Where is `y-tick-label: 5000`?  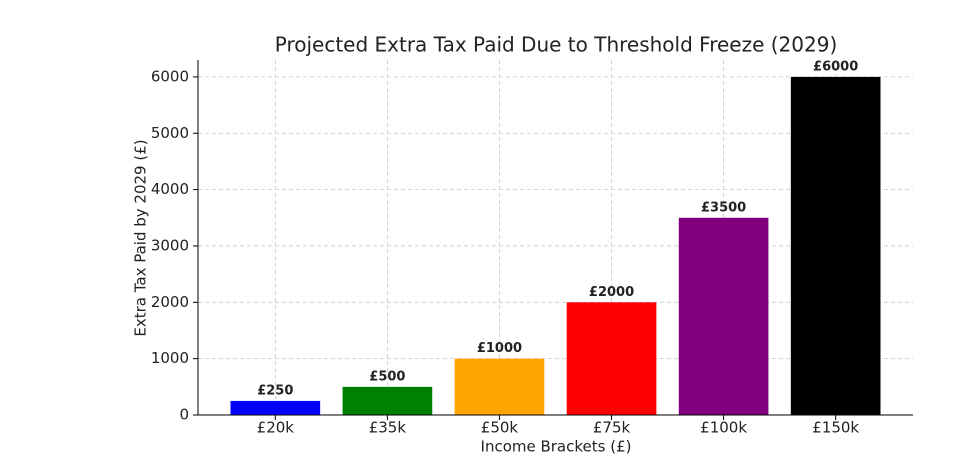 y-tick-label: 5000 is located at coordinates (170, 133).